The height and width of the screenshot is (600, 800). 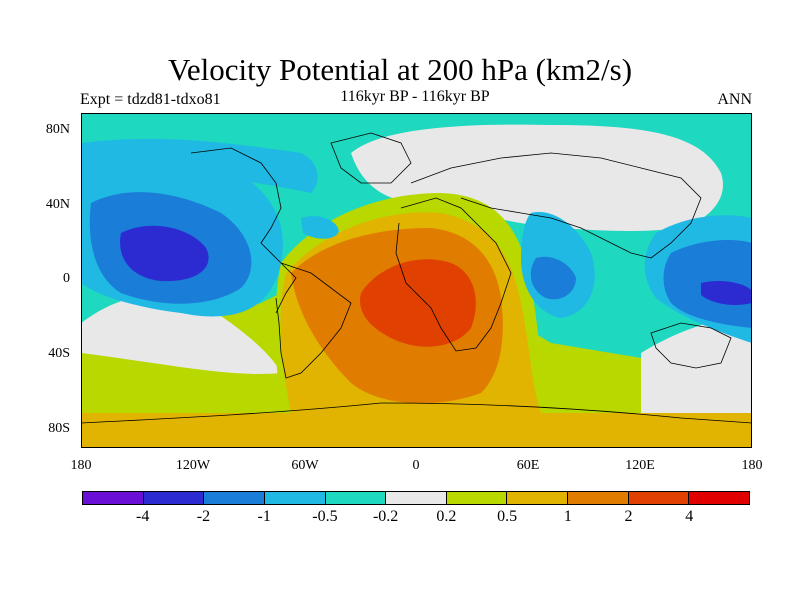 What do you see at coordinates (181, 334) in the screenshot?
I see `contour-grey-spacific` at bounding box center [181, 334].